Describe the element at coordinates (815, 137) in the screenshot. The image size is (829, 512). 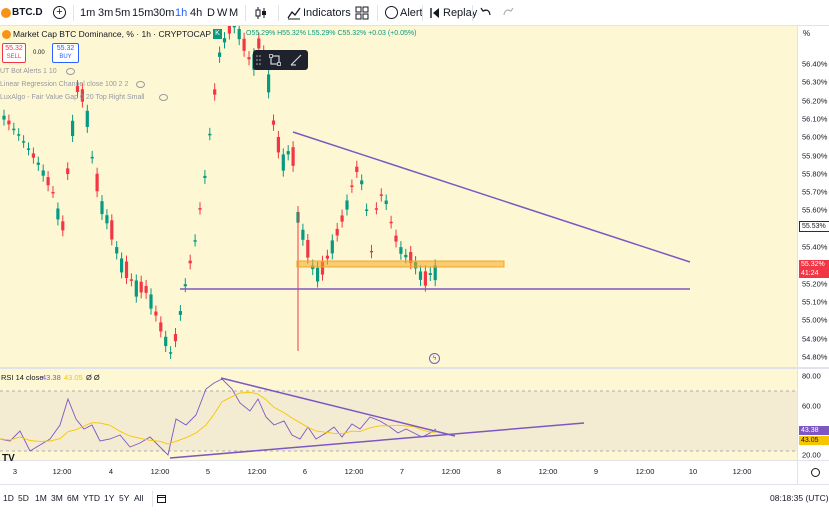
I see `price-axis-label: 56.00%` at that location.